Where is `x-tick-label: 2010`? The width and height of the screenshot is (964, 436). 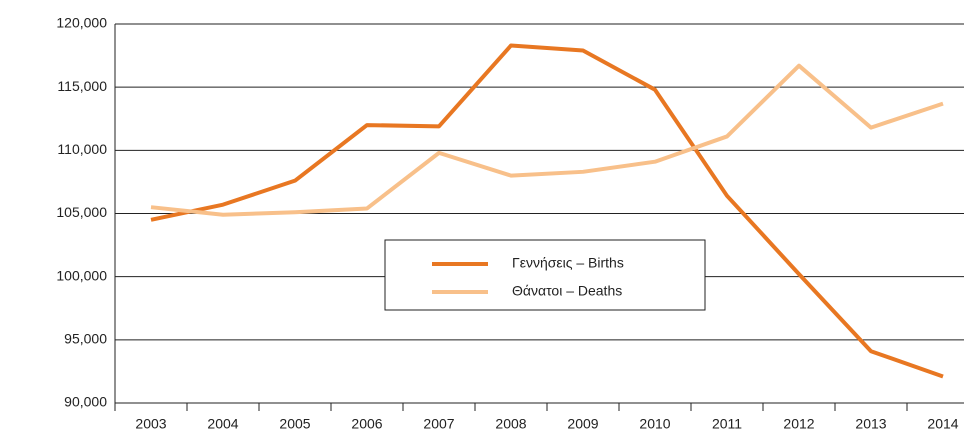 x-tick-label: 2010 is located at coordinates (654, 424).